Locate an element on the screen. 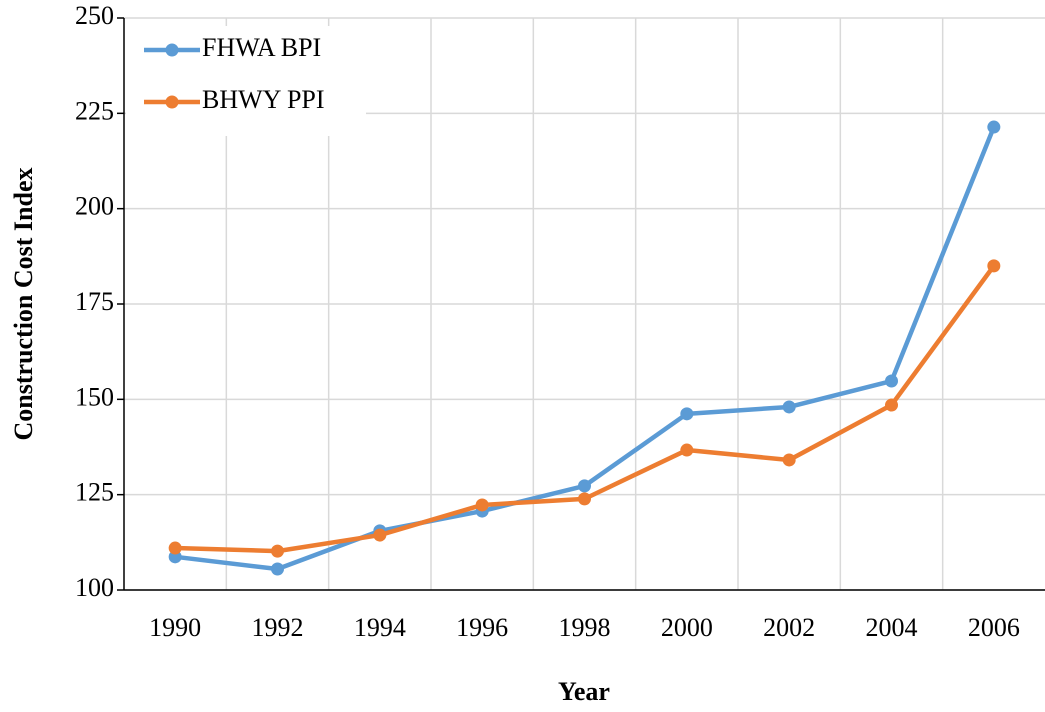 This screenshot has height=712, width=1045. x-tick-label: 2002 is located at coordinates (789, 627).